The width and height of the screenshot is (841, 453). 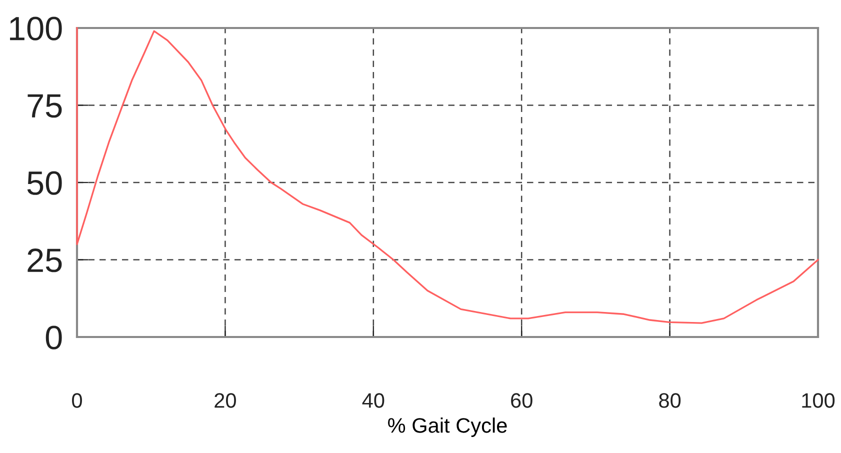 What do you see at coordinates (44, 183) in the screenshot?
I see `y-tick-label: 50` at bounding box center [44, 183].